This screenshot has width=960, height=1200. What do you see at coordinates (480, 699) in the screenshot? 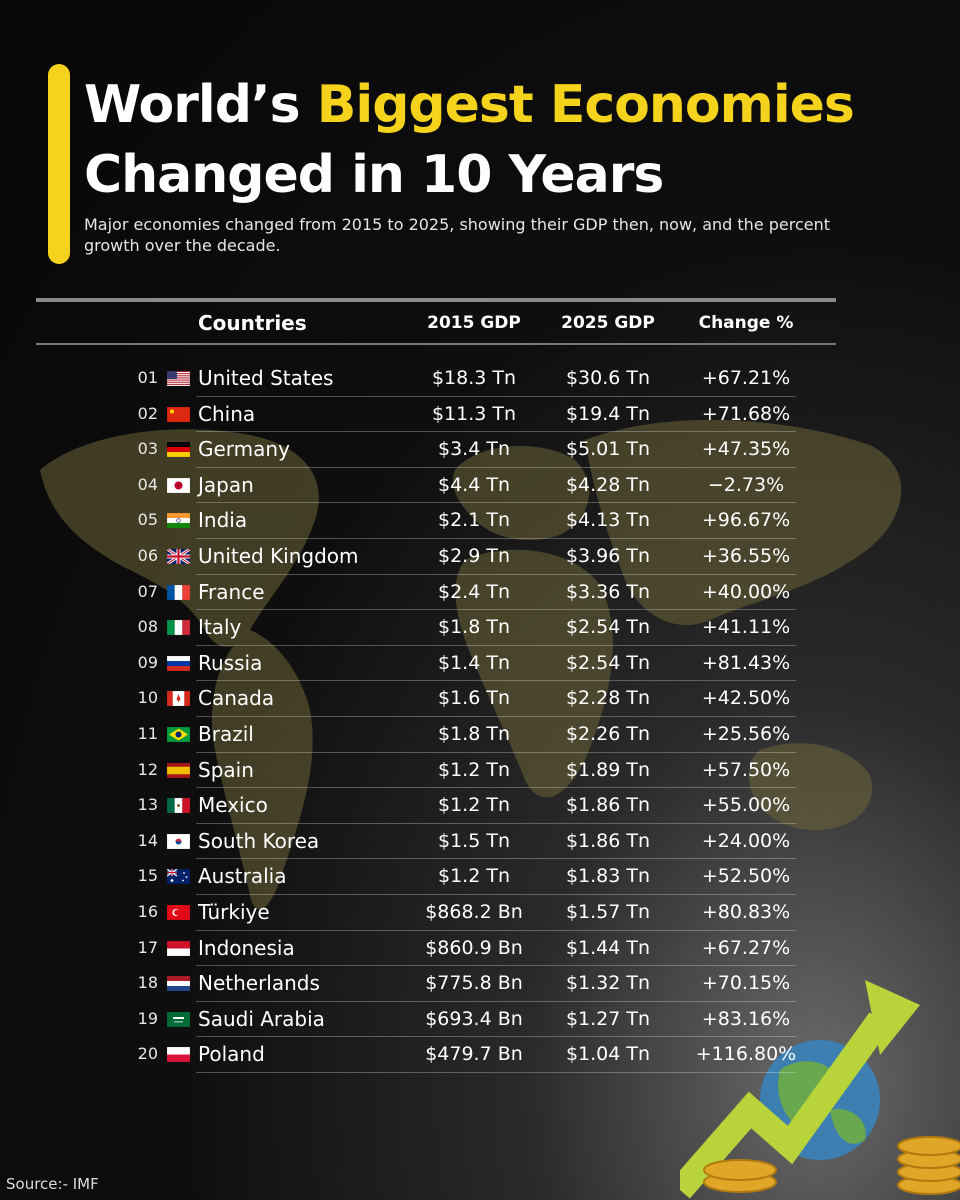
I see `table-row: 10 Canada $1.6 Tn $2.28 Tn +42.50%` at bounding box center [480, 699].